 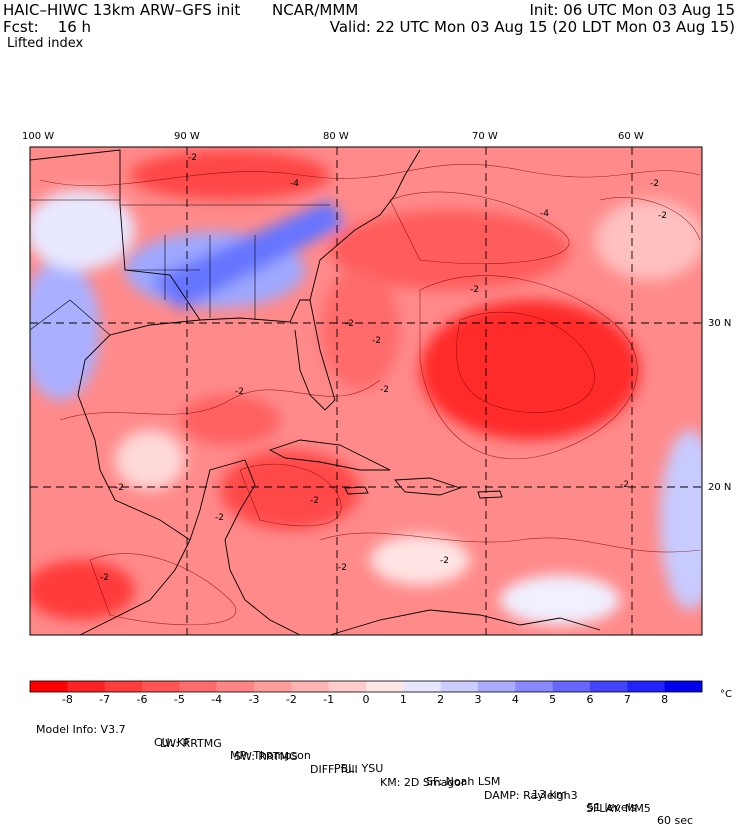 What do you see at coordinates (47, 27) in the screenshot?
I see `forecast-hour: Fcst: 16 h` at bounding box center [47, 27].